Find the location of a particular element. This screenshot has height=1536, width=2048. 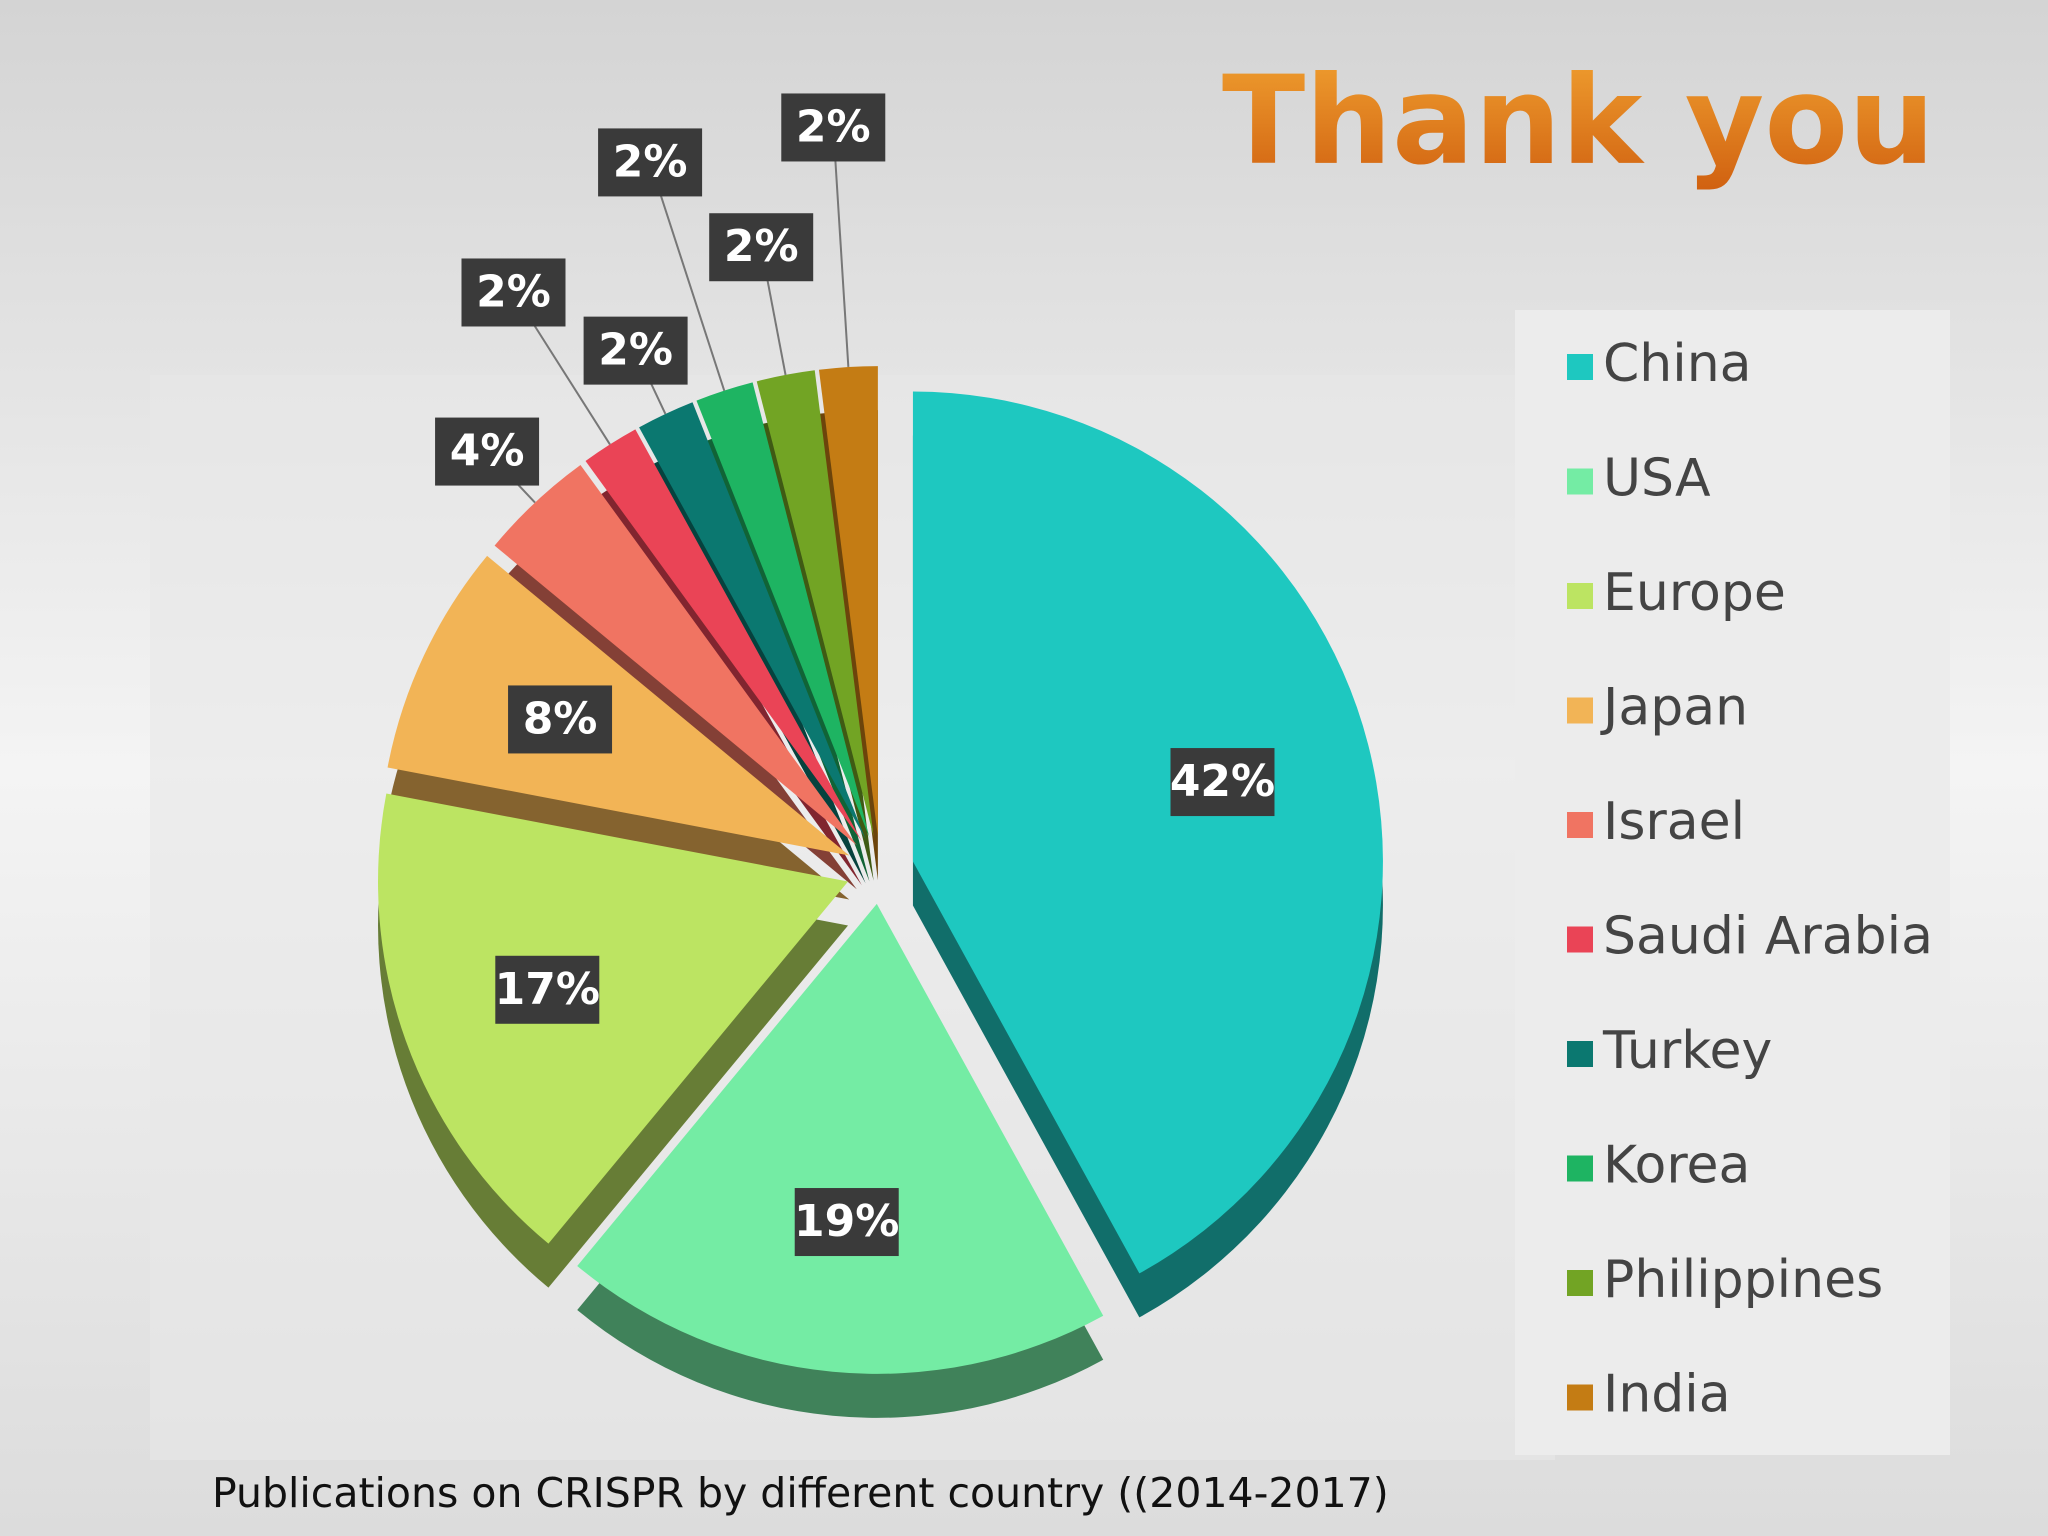

legend-label: Philippines is located at coordinates (1743, 1280).